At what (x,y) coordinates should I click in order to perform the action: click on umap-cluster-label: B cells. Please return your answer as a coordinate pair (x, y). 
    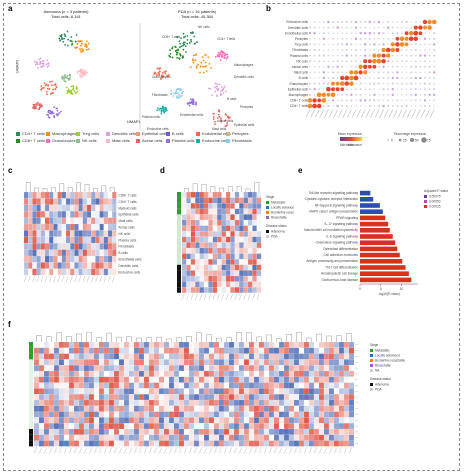
    Looking at the image, I should click on (232, 99).